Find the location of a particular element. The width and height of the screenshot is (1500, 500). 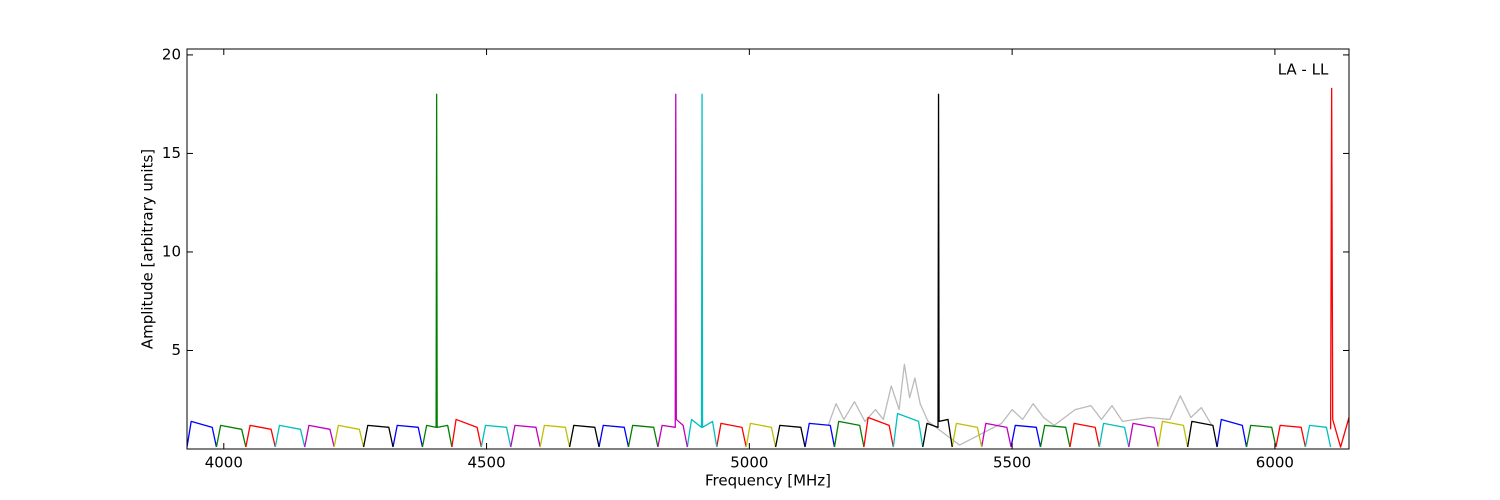

y-tick-label: 15 is located at coordinates (171, 153).